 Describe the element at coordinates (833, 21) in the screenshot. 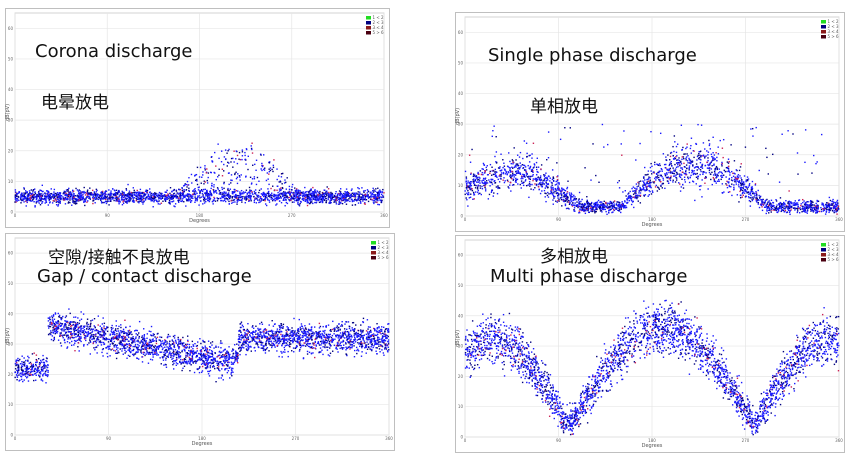

I see `legend-label: 1 < 2` at that location.